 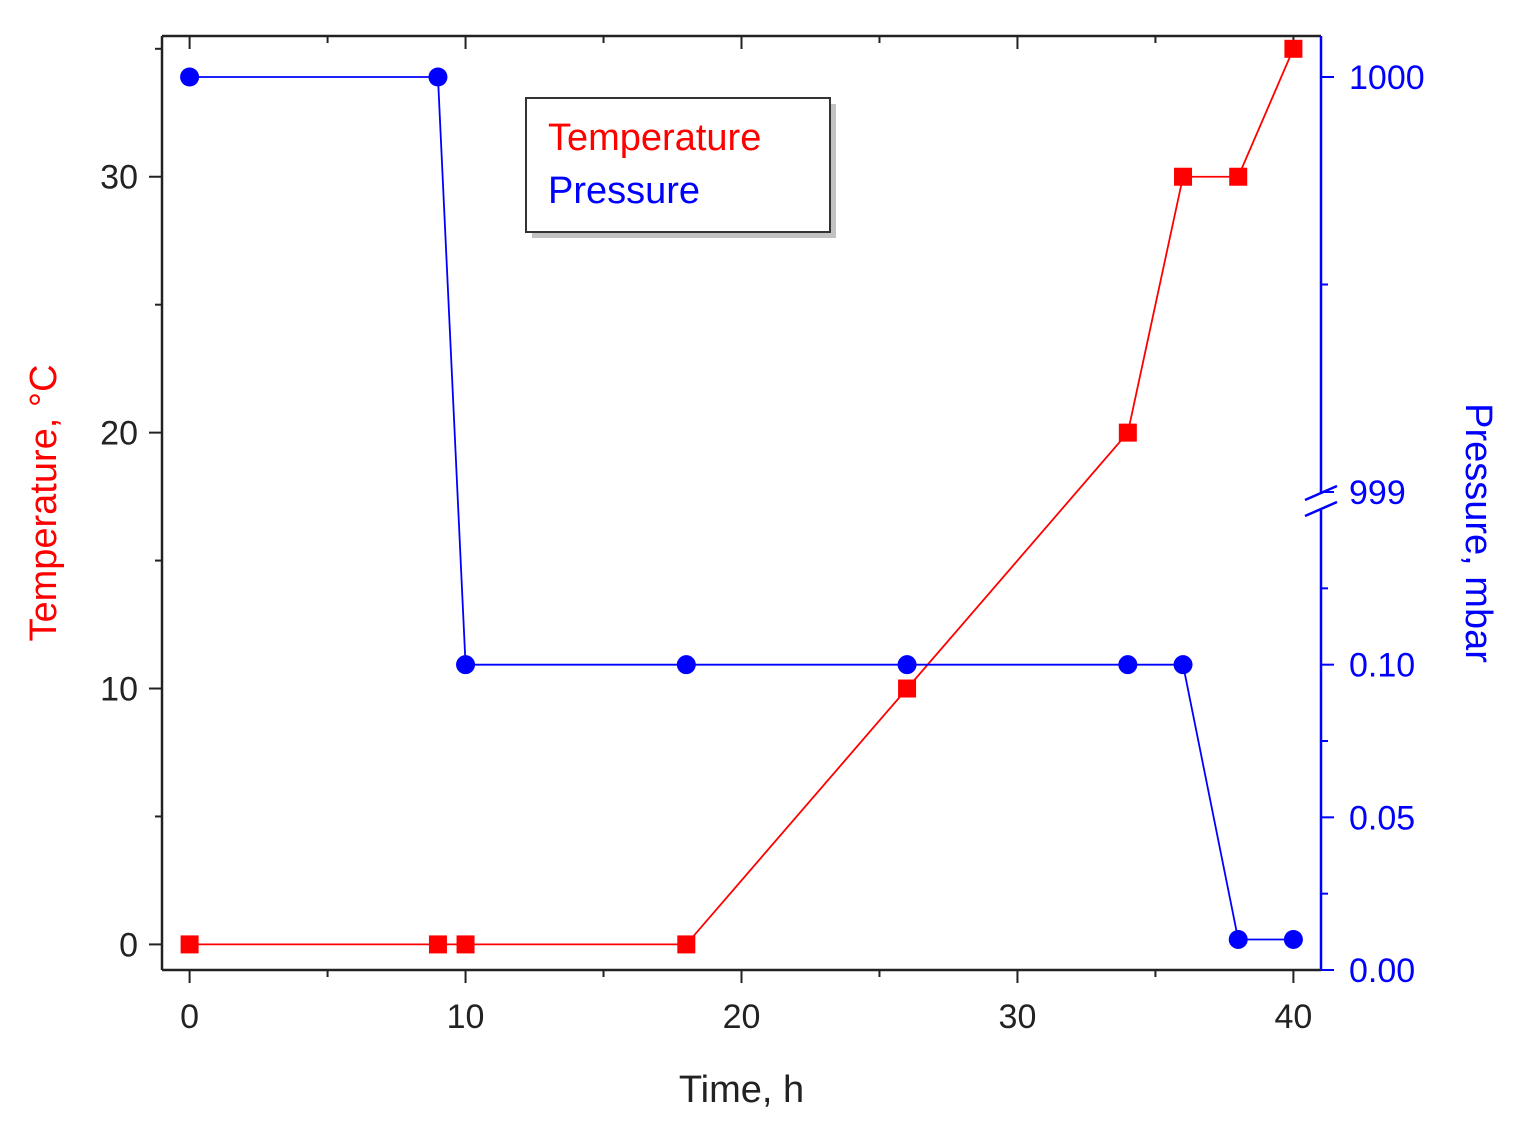 What do you see at coordinates (119, 434) in the screenshot?
I see `y-left-tick-label: 20` at bounding box center [119, 434].